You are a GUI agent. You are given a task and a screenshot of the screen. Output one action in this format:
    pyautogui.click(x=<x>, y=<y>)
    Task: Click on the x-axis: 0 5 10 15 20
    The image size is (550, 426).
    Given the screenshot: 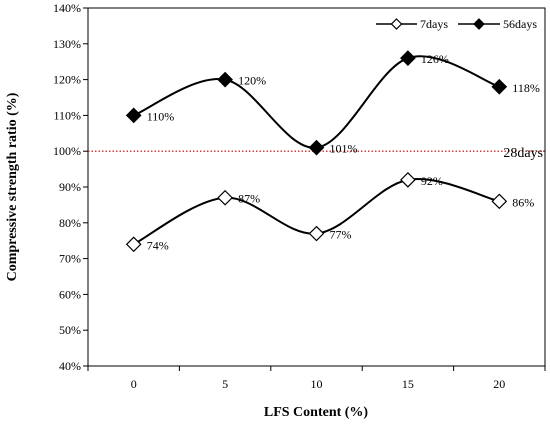 What is the action you would take?
    pyautogui.click(x=316, y=378)
    